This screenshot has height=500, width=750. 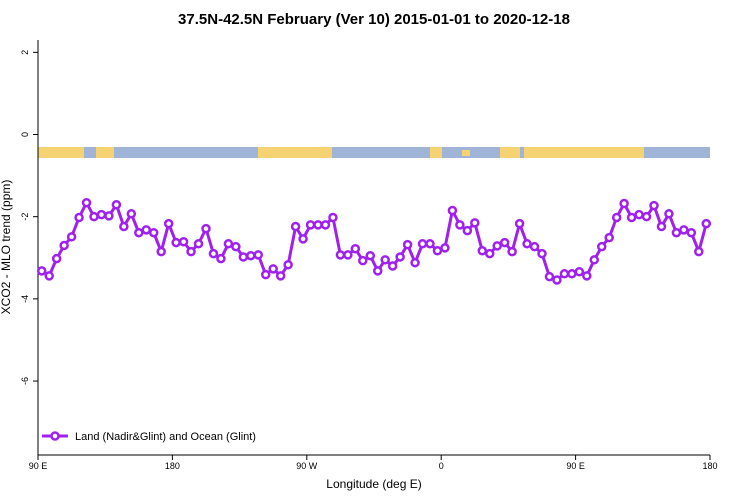 What do you see at coordinates (25, 299) in the screenshot?
I see `y-tick-label: -4` at bounding box center [25, 299].